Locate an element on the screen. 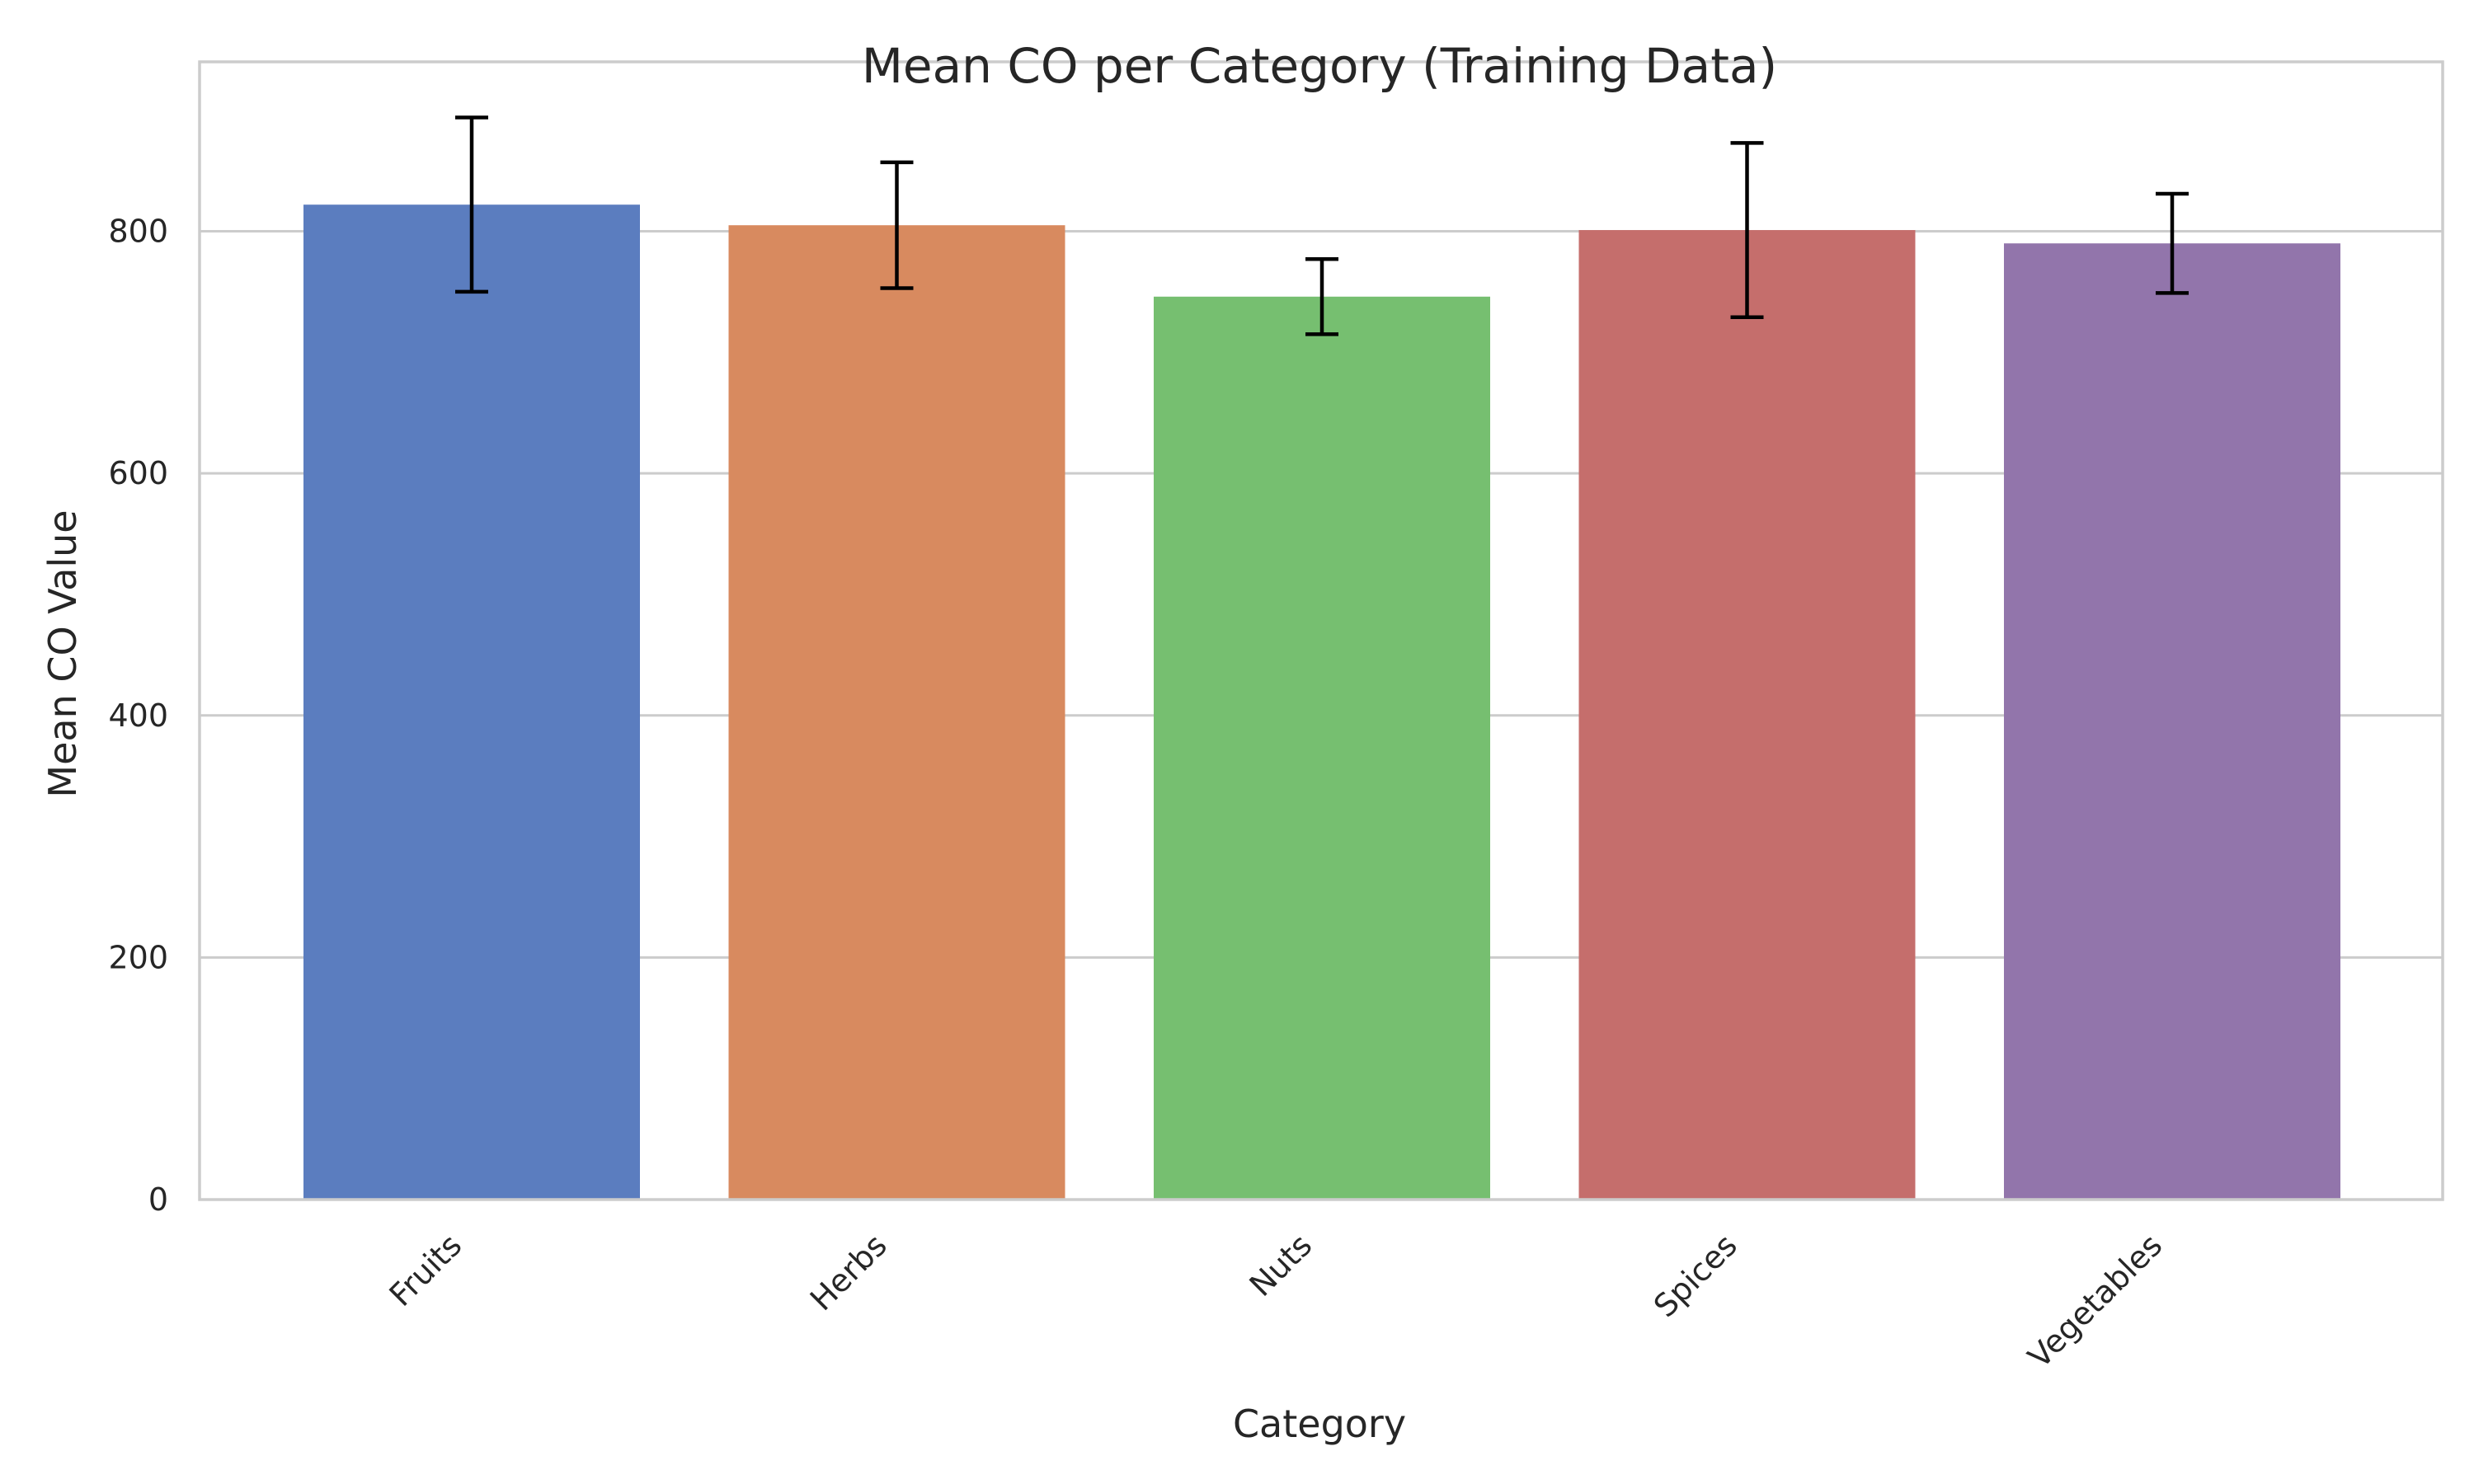 Image resolution: width=2474 pixels, height=1484 pixels. error-bar-vegetables is located at coordinates (2172, 243).